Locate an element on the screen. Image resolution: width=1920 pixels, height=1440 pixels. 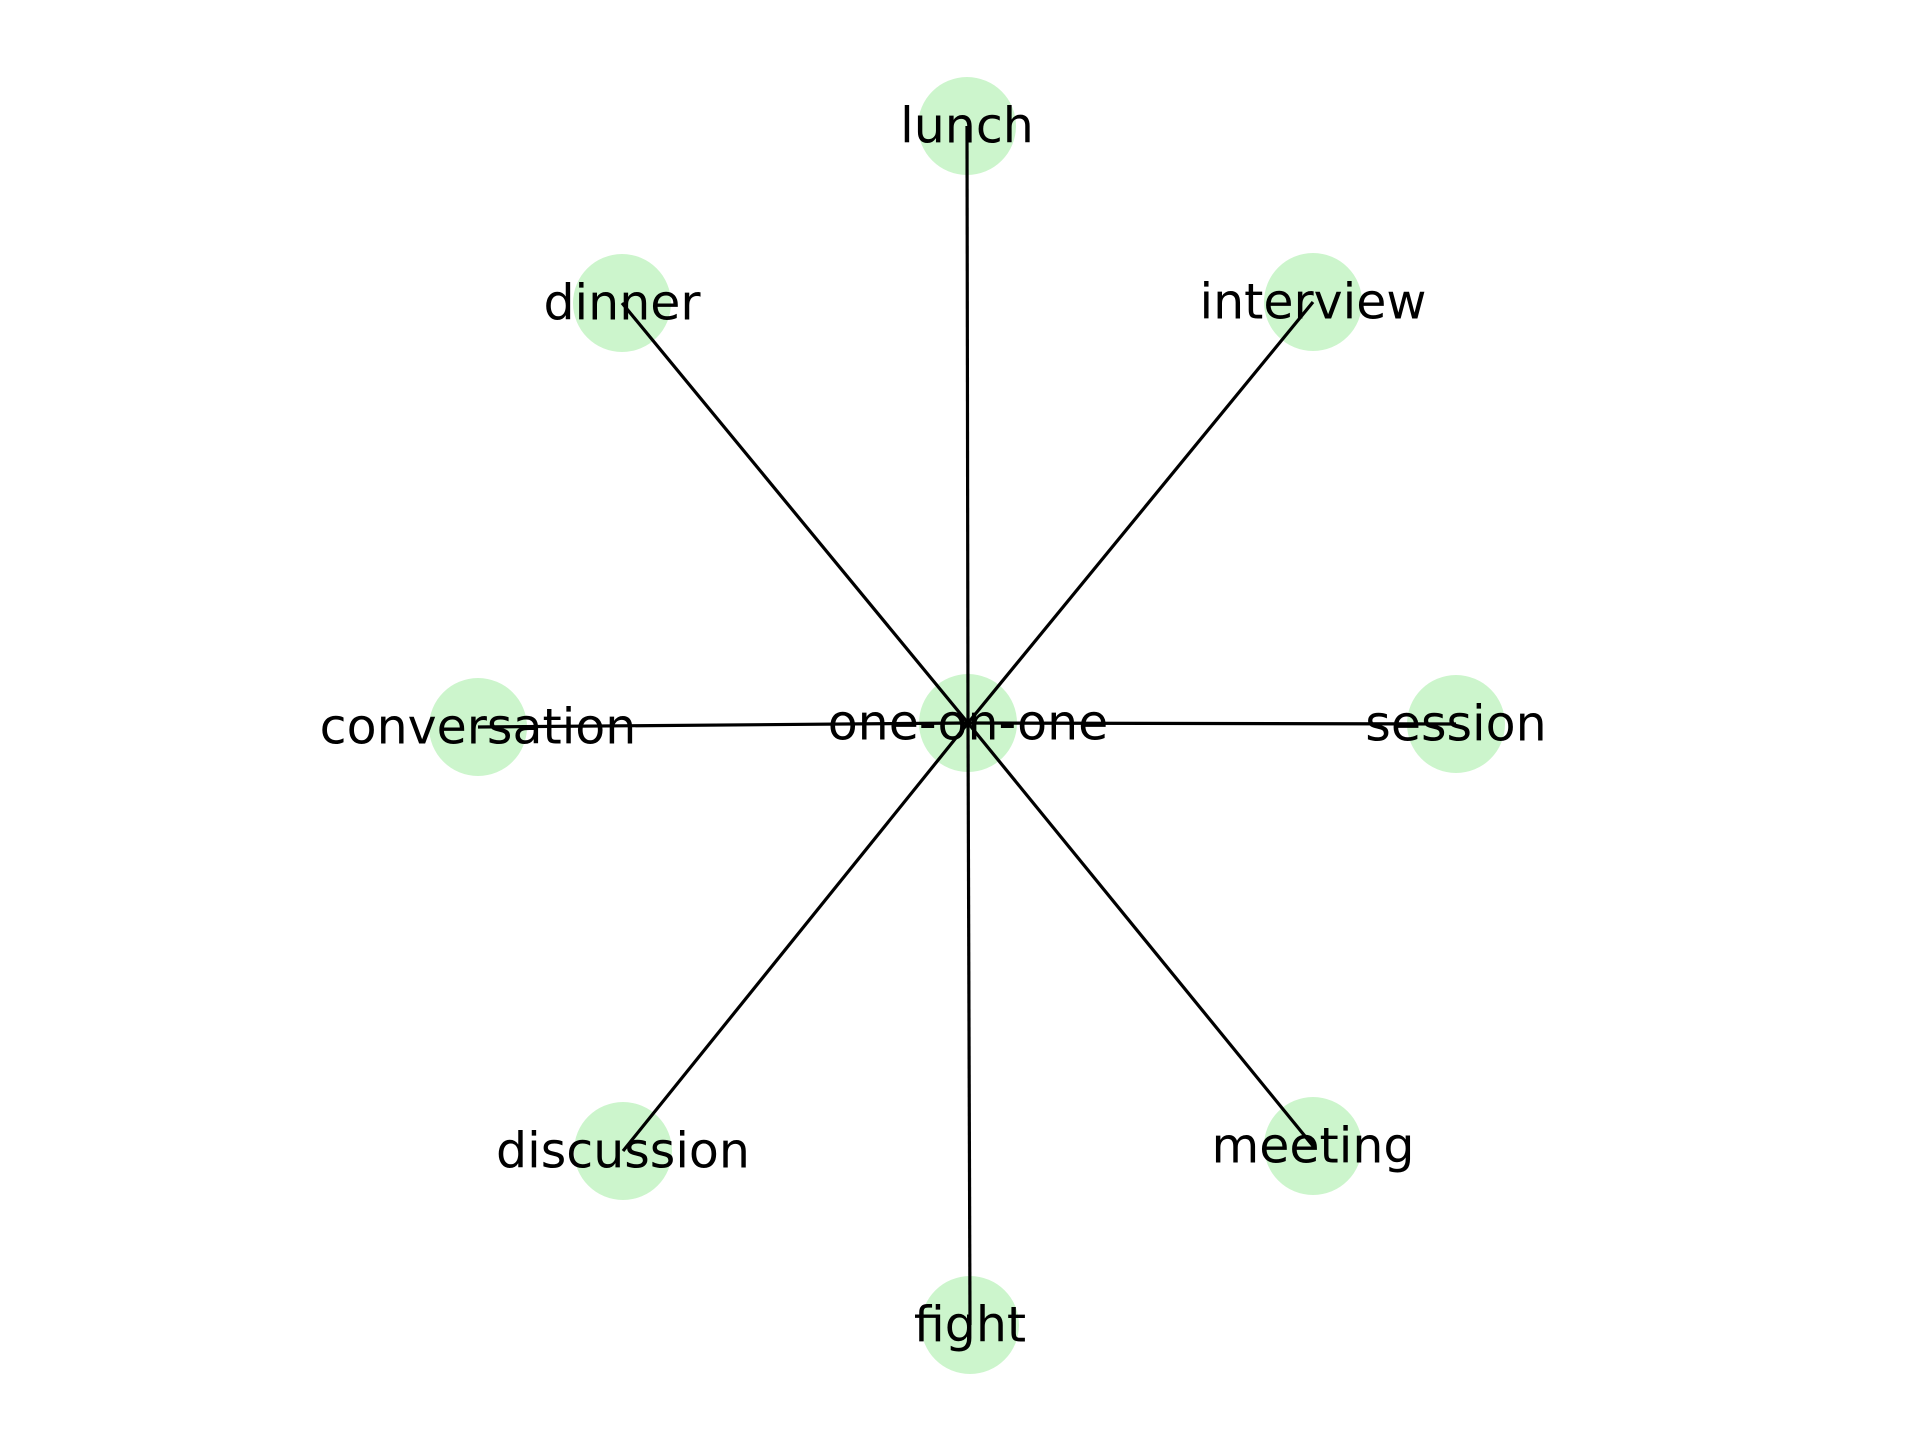
edge-one-on-one-to-discussion is located at coordinates (795, 937).